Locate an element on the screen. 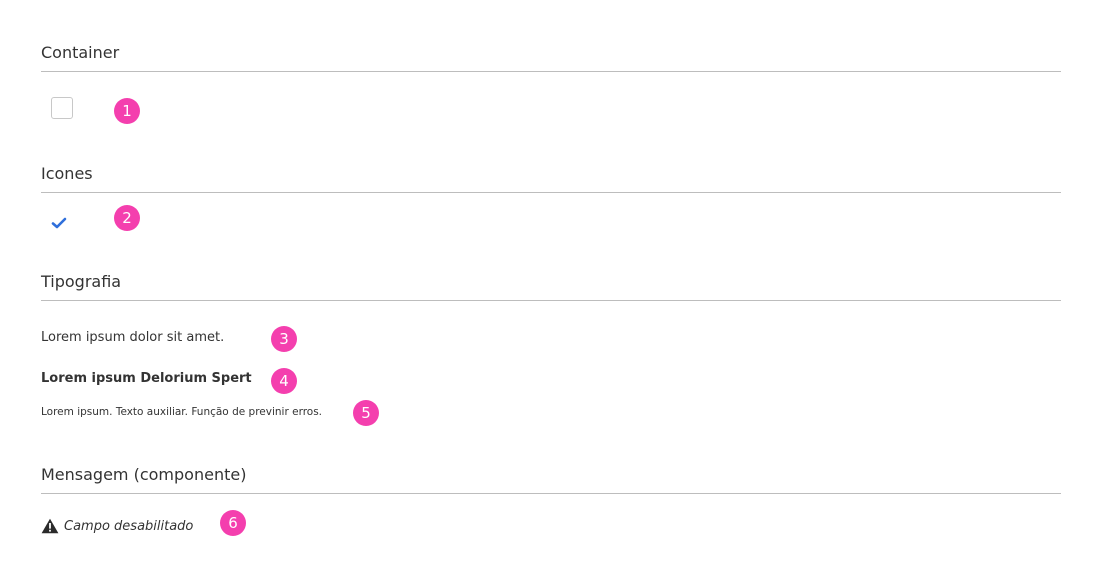  section-title-icones: Icones is located at coordinates (67, 173).